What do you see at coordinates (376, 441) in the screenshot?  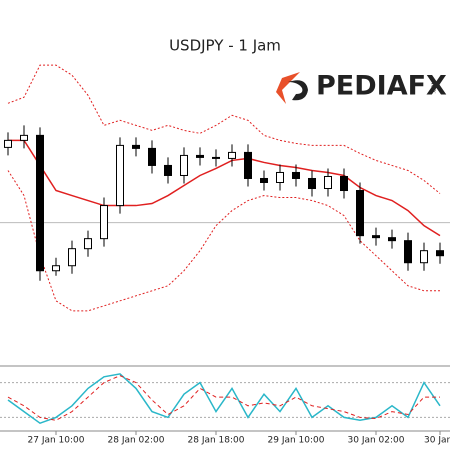 I see `x-tick-label: 30 Jan 02:00` at bounding box center [376, 441].